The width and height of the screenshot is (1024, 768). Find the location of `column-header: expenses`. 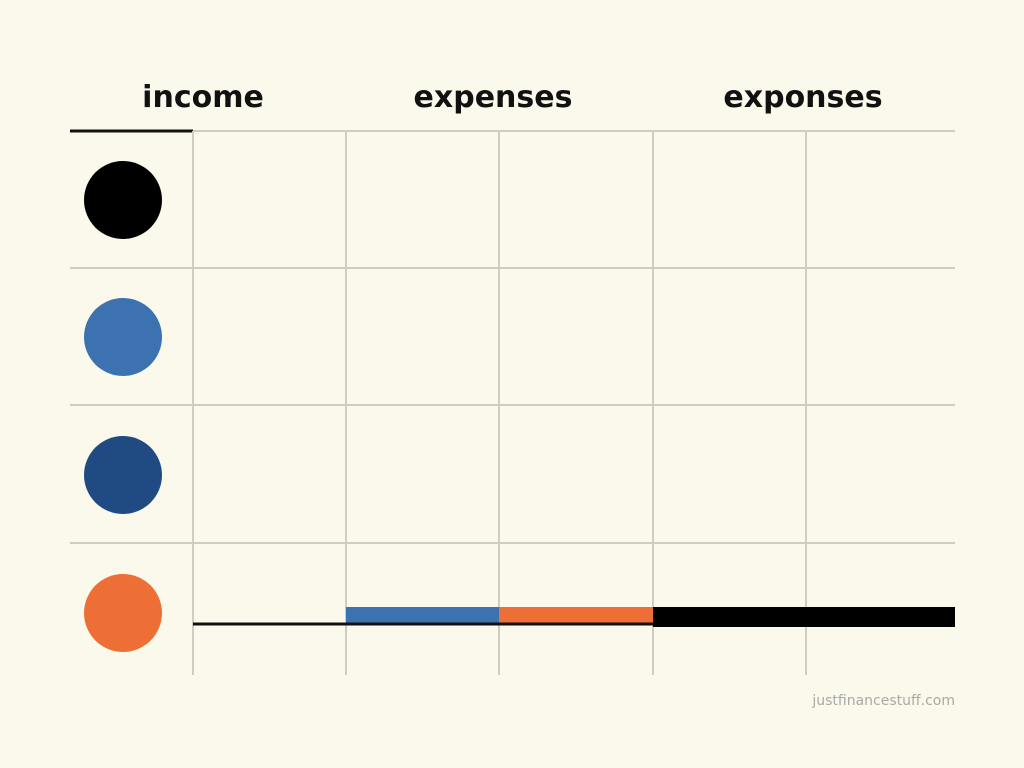

column-header: expenses is located at coordinates (493, 97).